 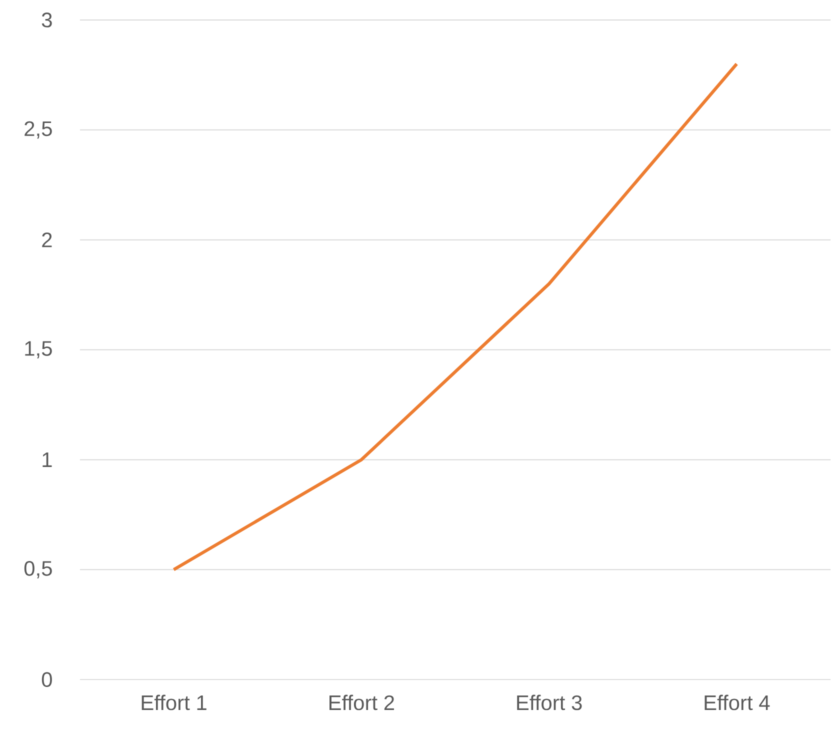 I want to click on x-tick-label: Effort 2, so click(x=361, y=702).